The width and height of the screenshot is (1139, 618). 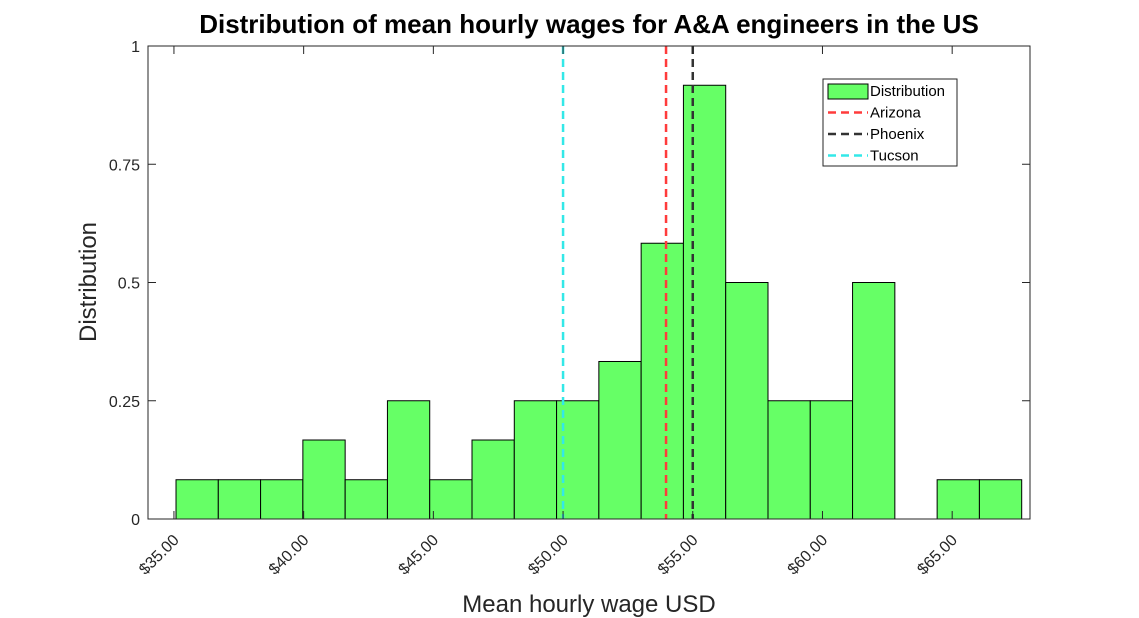 I want to click on x-tick-label: $65.00, so click(x=937, y=555).